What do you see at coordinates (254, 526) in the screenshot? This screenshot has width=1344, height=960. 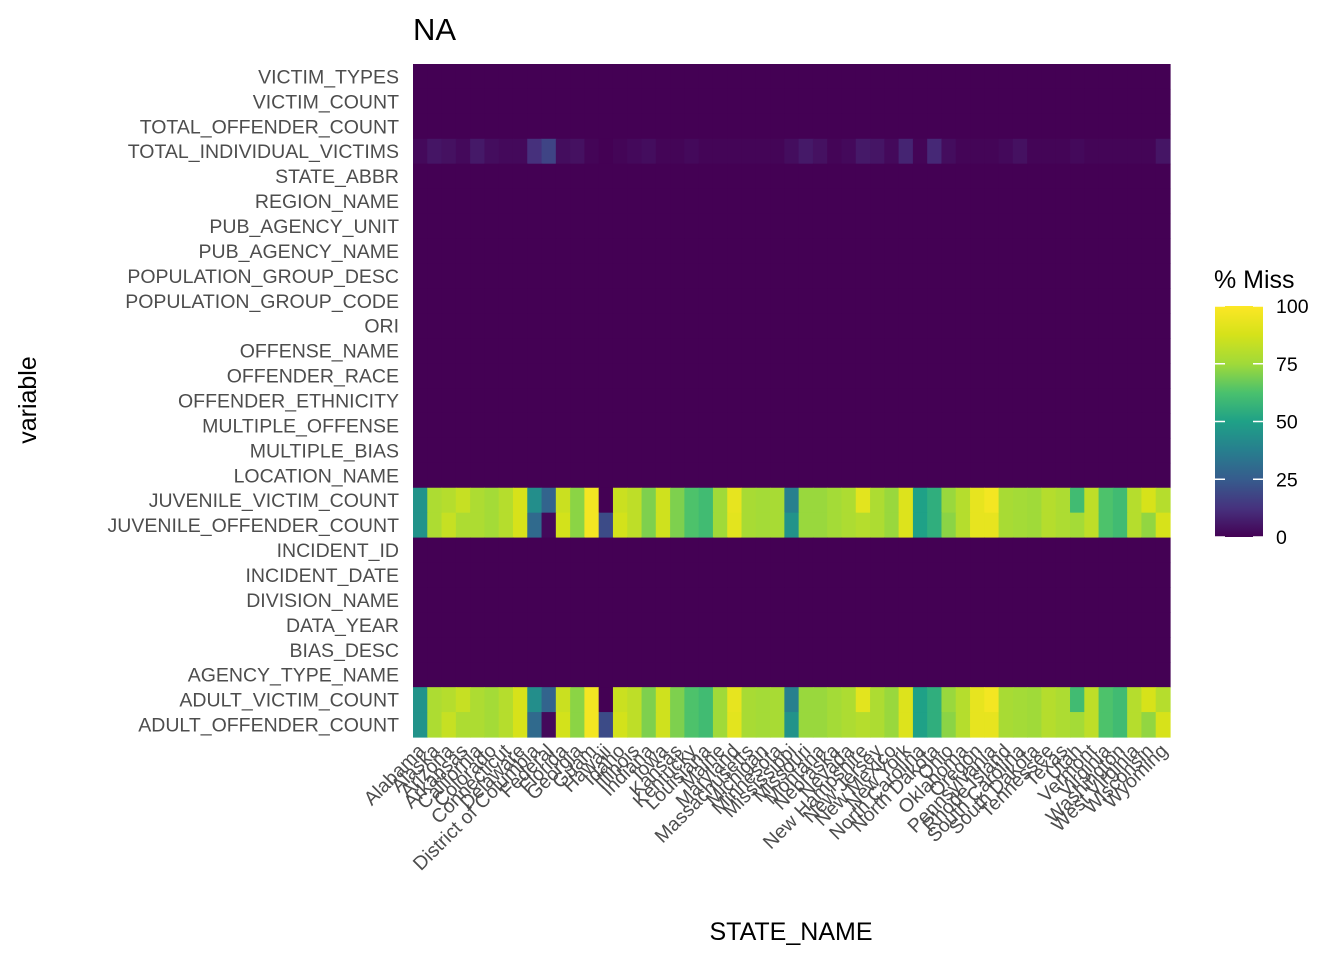 I see `y-tick-label: JUVENILE_OFFENDER_COUNT` at bounding box center [254, 526].